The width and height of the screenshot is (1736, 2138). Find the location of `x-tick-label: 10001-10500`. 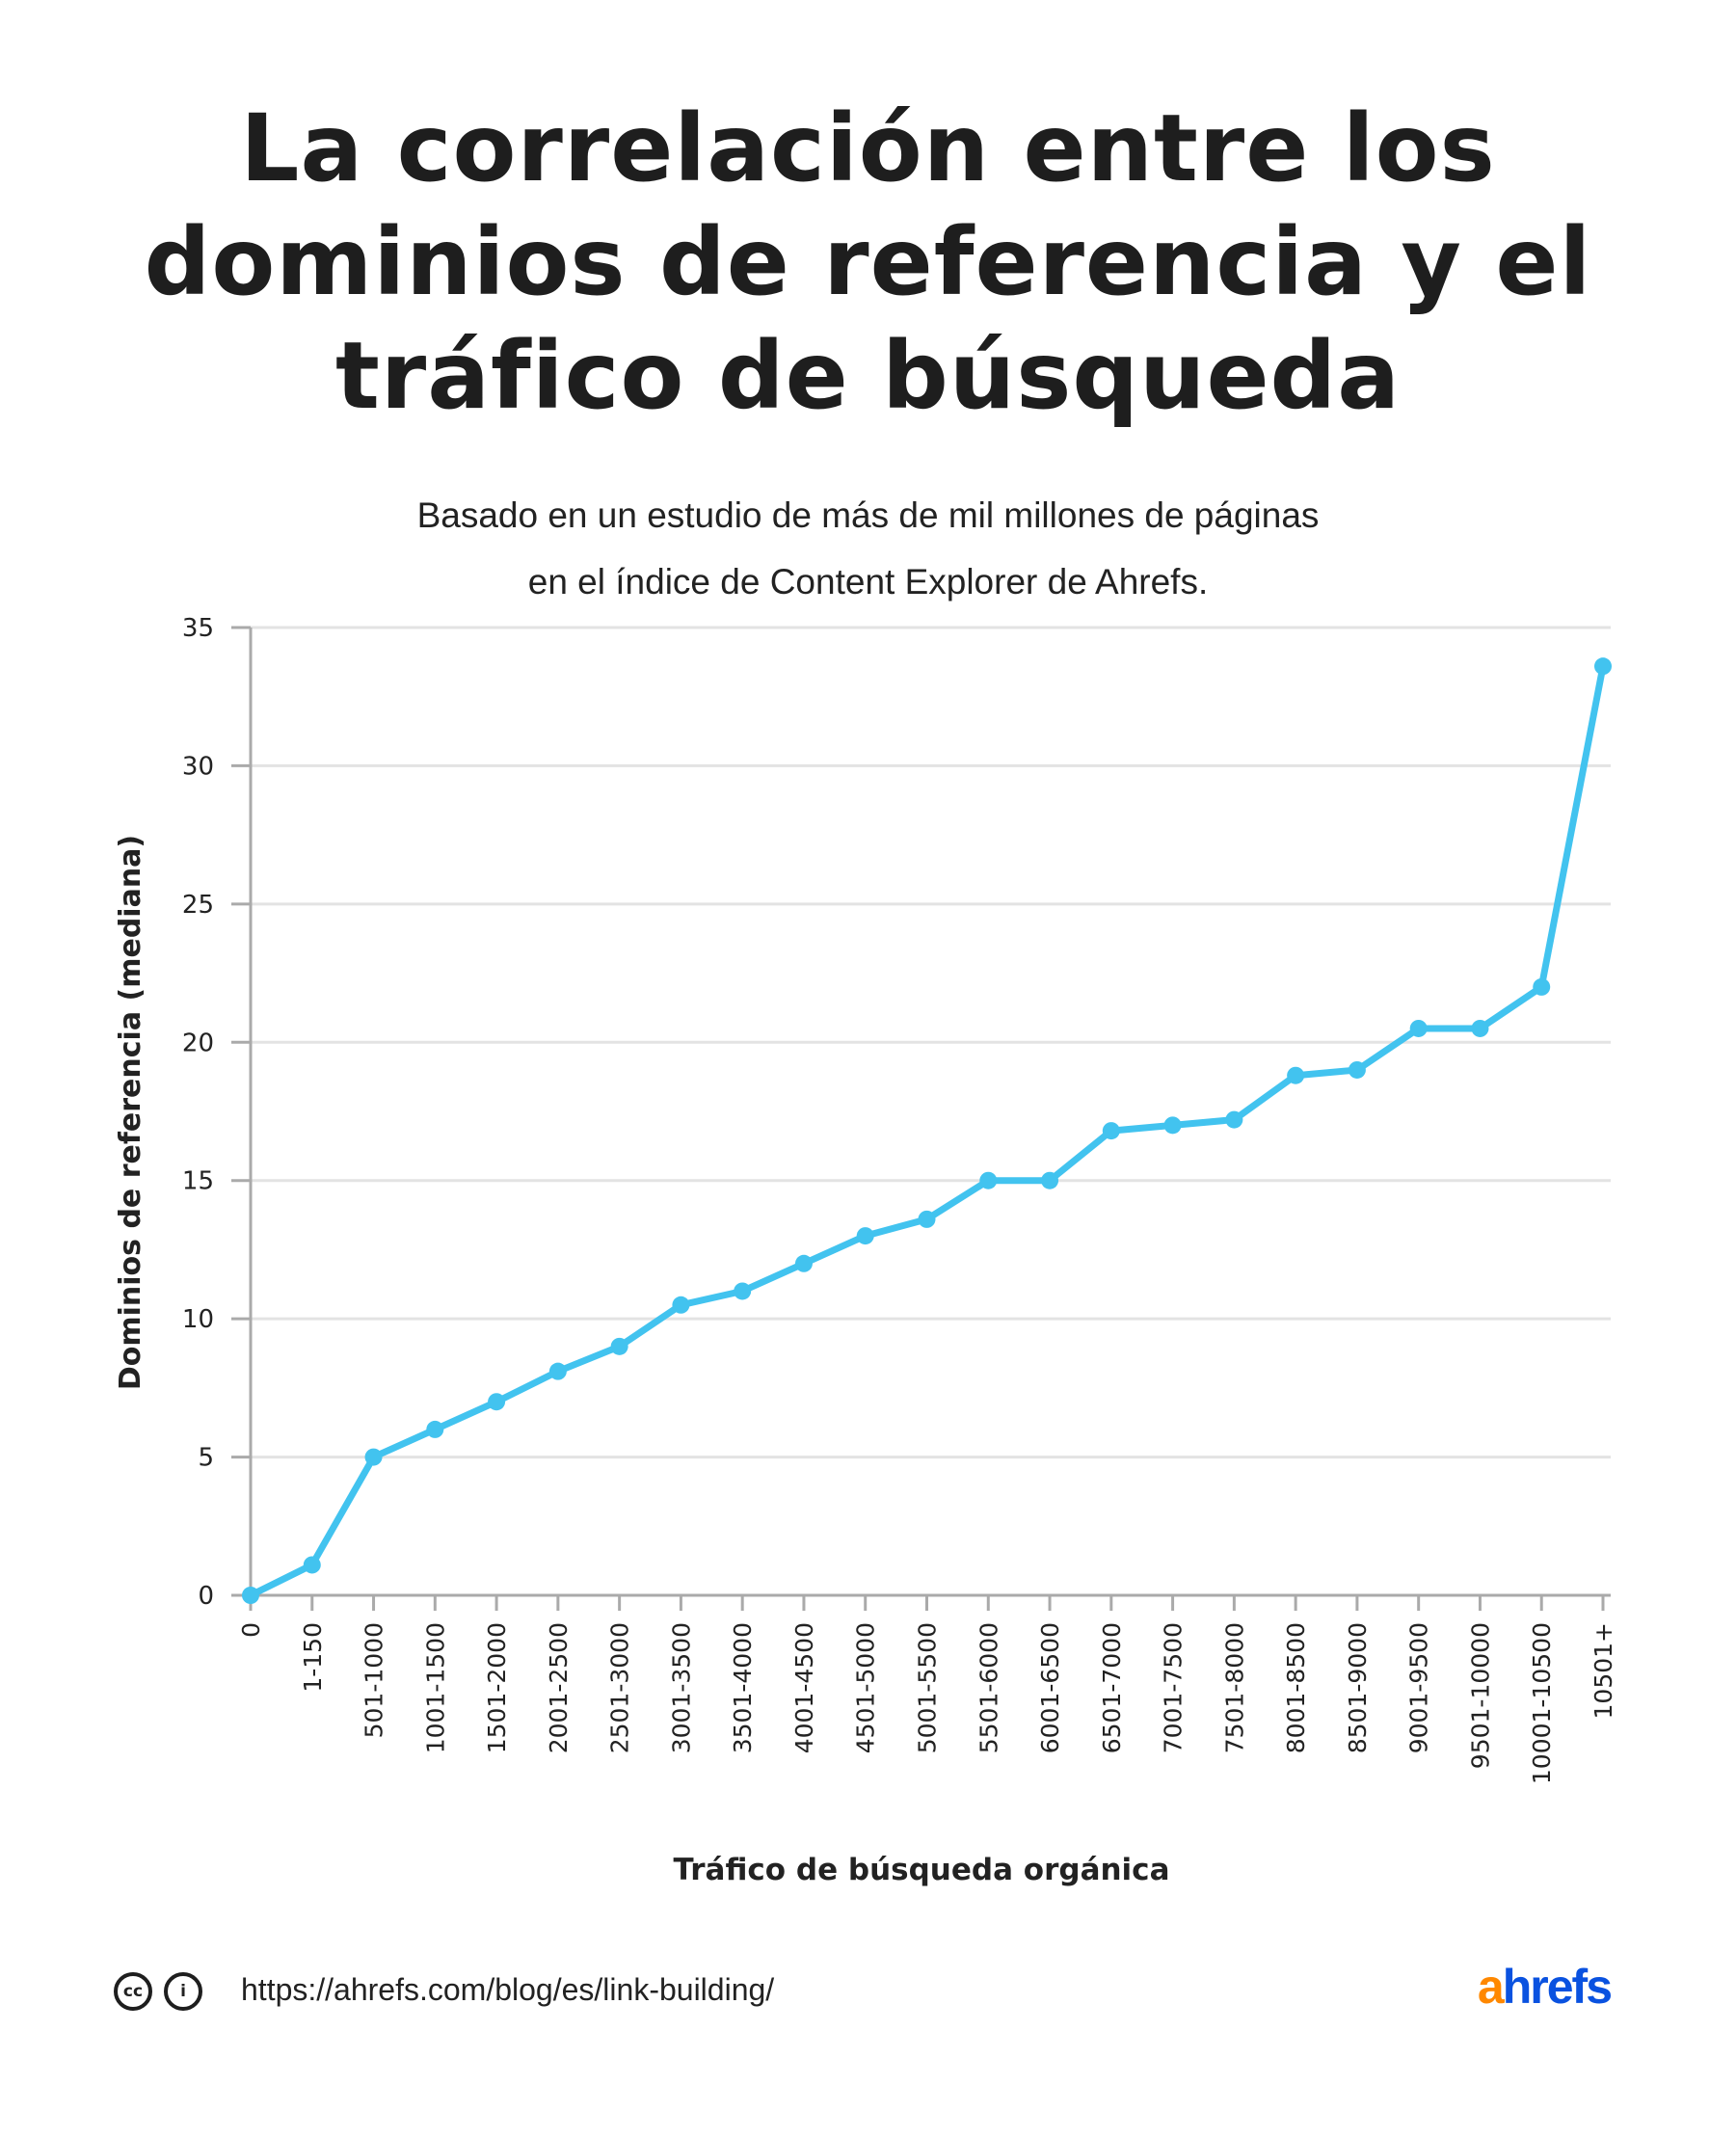

x-tick-label: 10001-10500 is located at coordinates (1542, 1703).